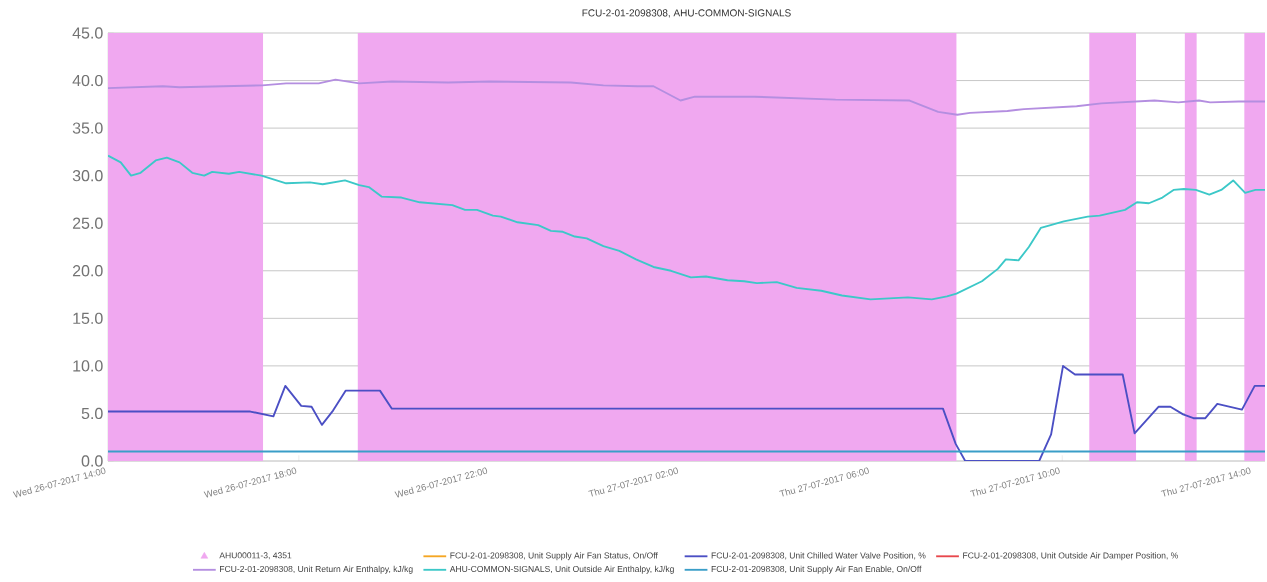  What do you see at coordinates (87, 80) in the screenshot?
I see `y-tick-label: 40.0` at bounding box center [87, 80].